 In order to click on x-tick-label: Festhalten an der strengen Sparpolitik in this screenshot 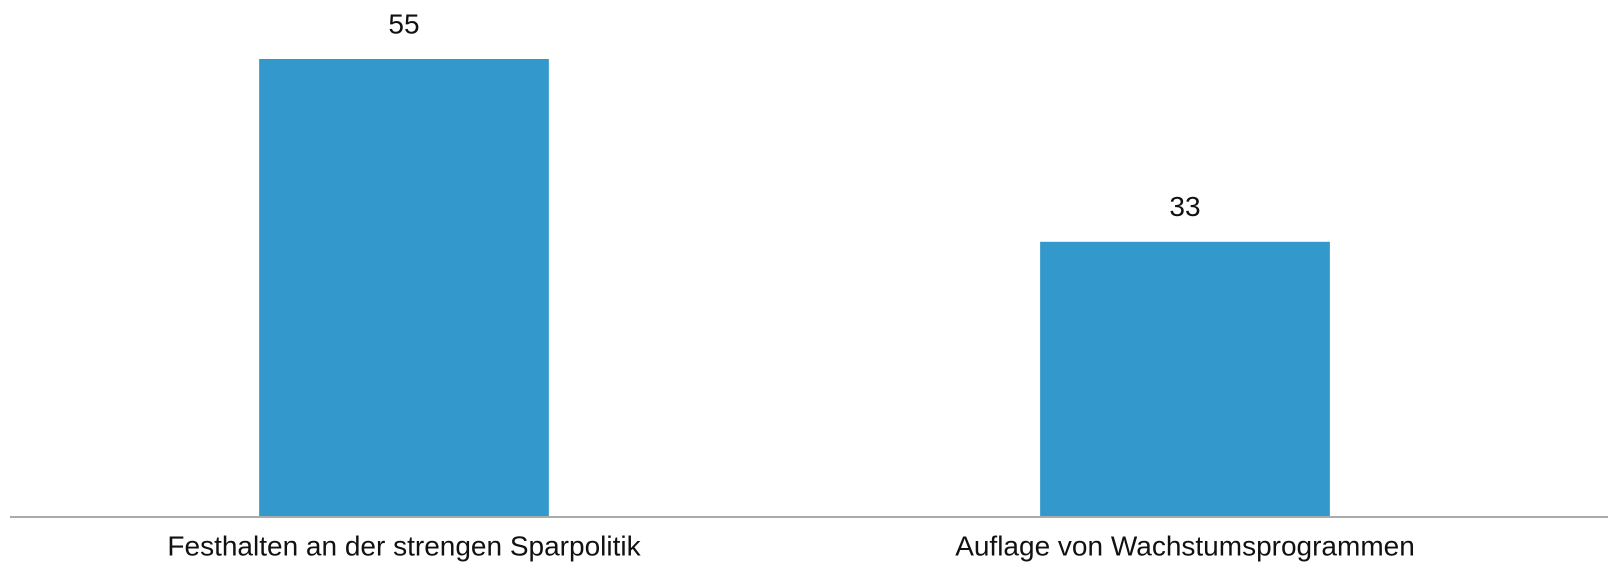, I will do `click(404, 545)`.